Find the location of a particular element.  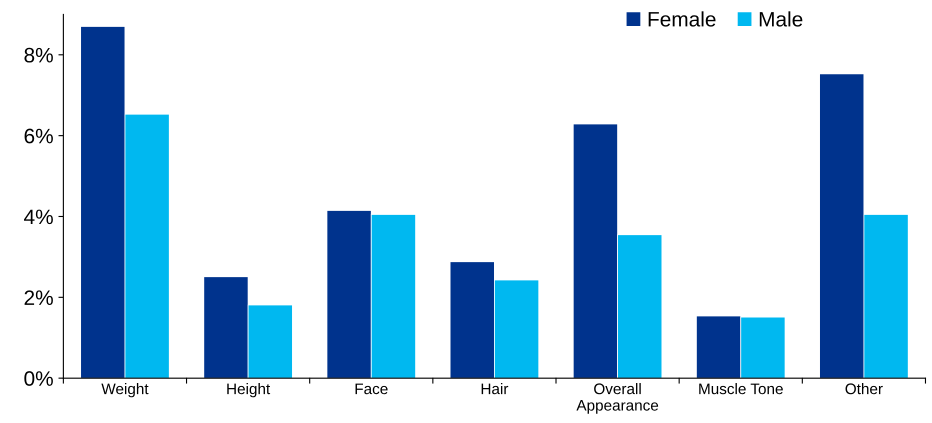

x-tick-label: Muscle Tone is located at coordinates (741, 388).